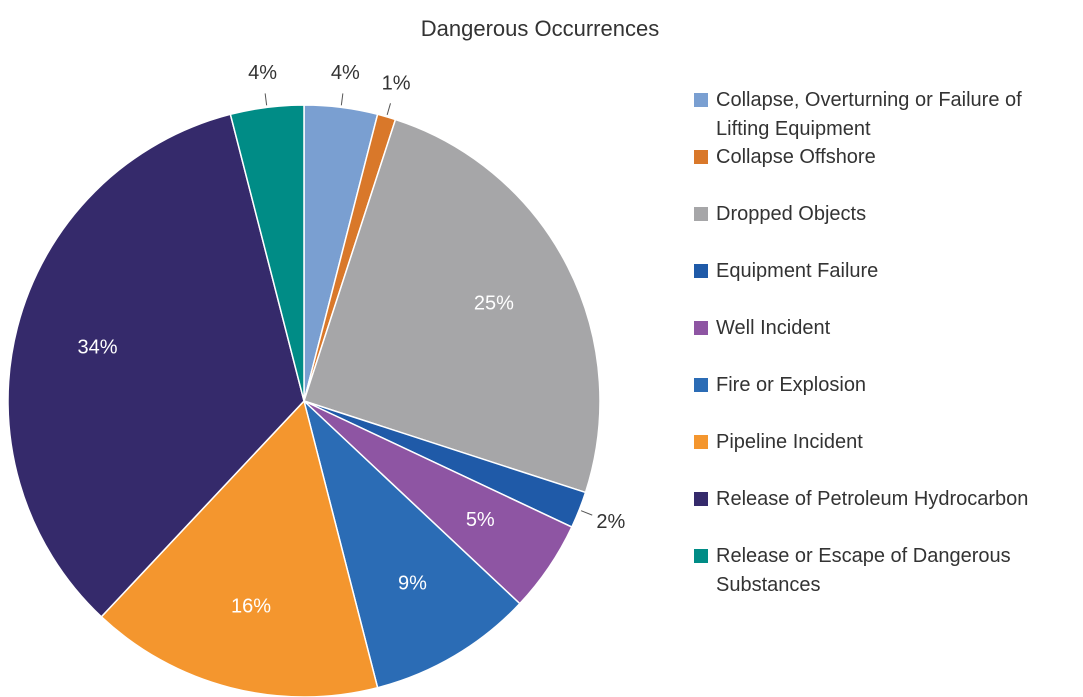 The image size is (1083, 697). I want to click on legend-label: Dropped Objects, so click(791, 214).